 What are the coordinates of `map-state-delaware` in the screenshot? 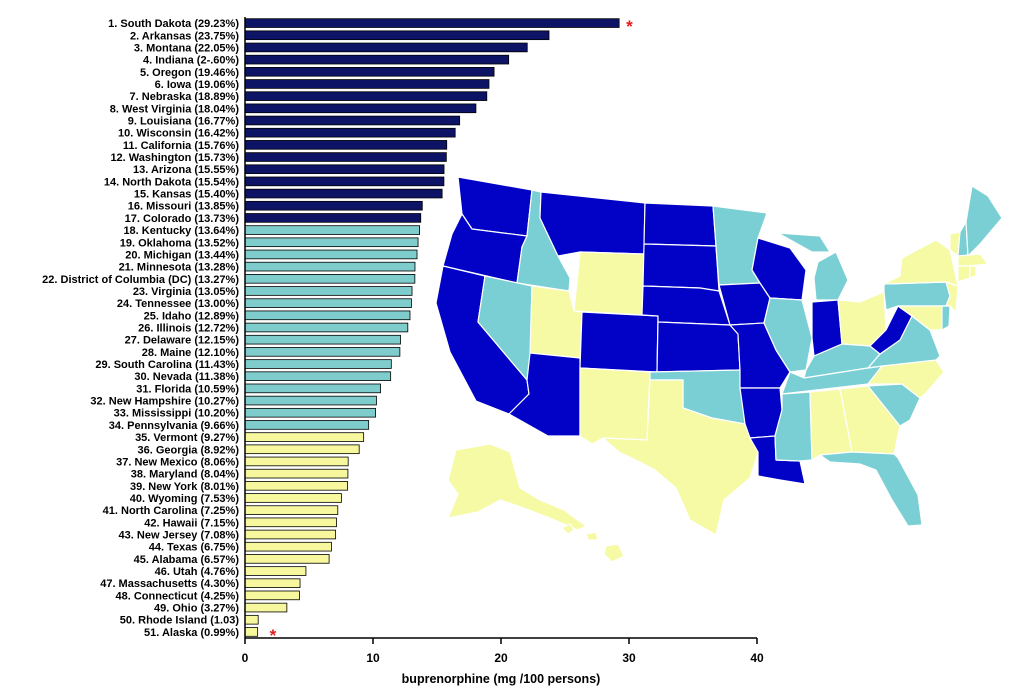 It's located at (946, 318).